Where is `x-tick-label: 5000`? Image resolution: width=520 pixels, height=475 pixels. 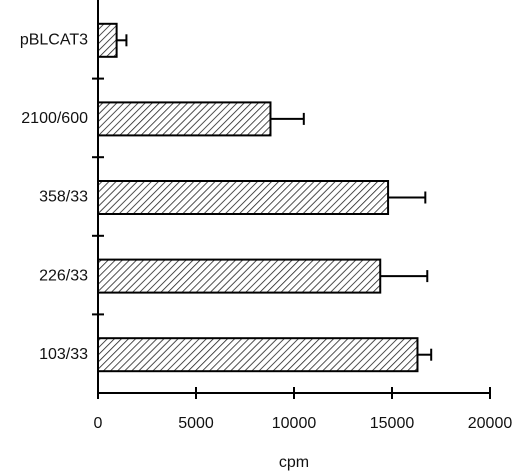
x-tick-label: 5000 is located at coordinates (196, 423).